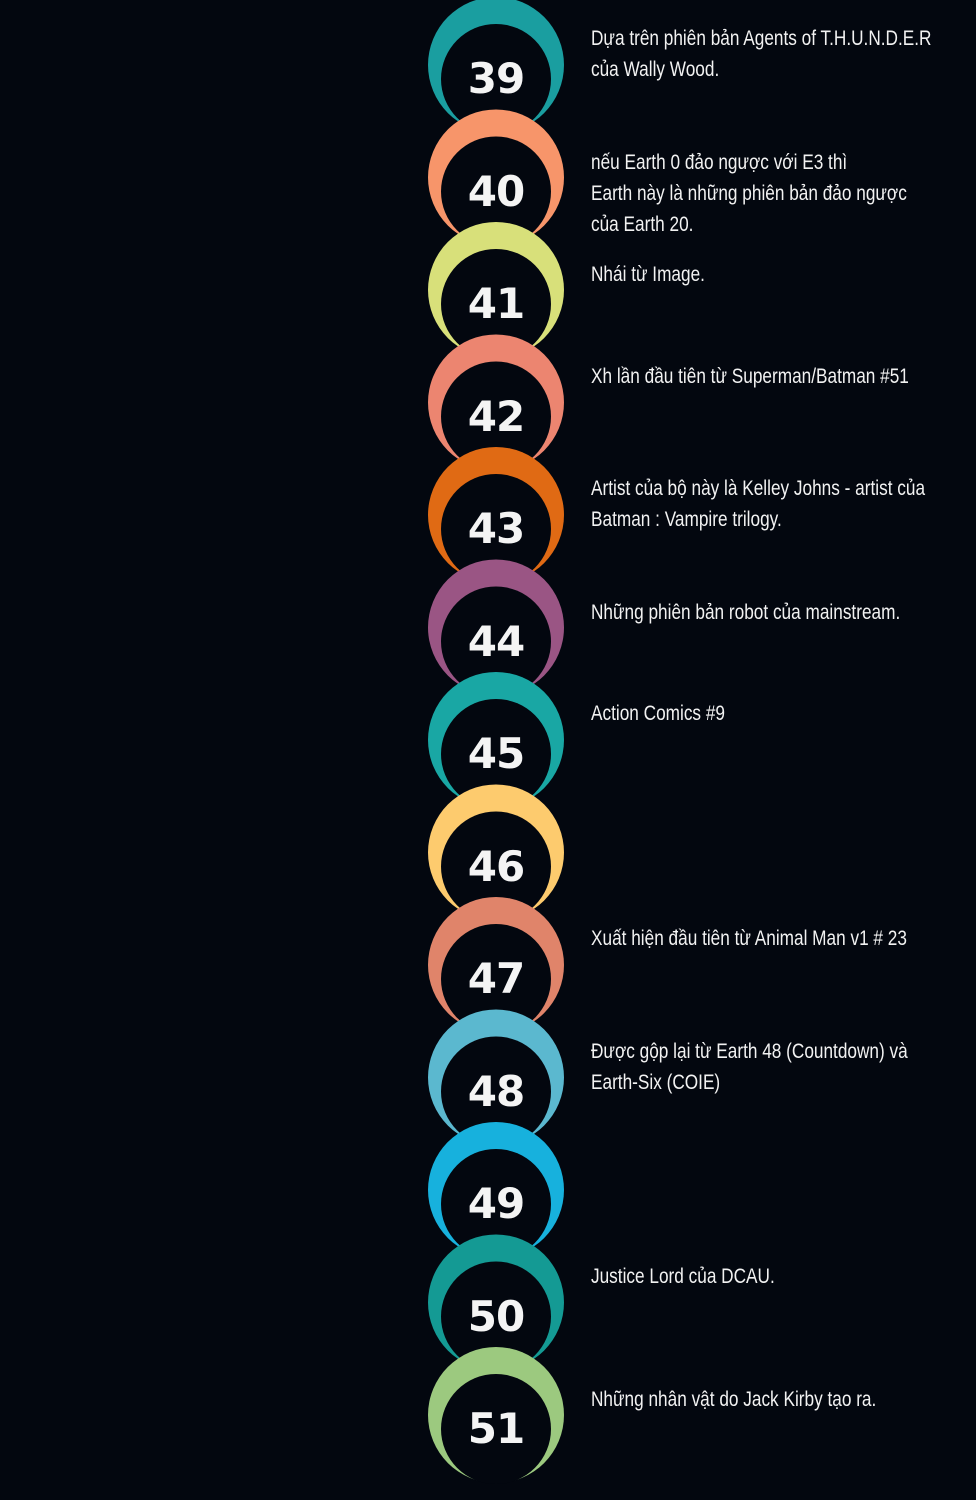 This screenshot has height=1500, width=976. I want to click on note-line: Được gộp lại từ Earth 48 (Countdown) và, so click(749, 1051).